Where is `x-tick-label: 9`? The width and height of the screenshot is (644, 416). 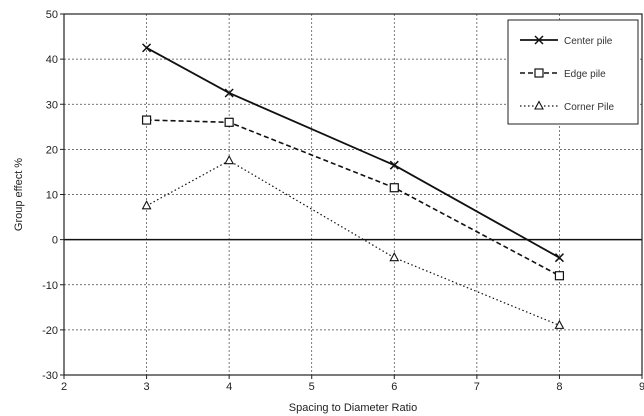 x-tick-label: 9 is located at coordinates (641, 387).